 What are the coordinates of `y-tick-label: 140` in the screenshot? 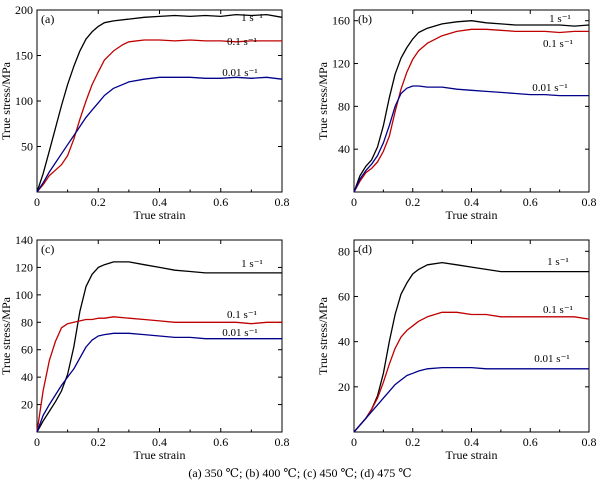 It's located at (24, 240).